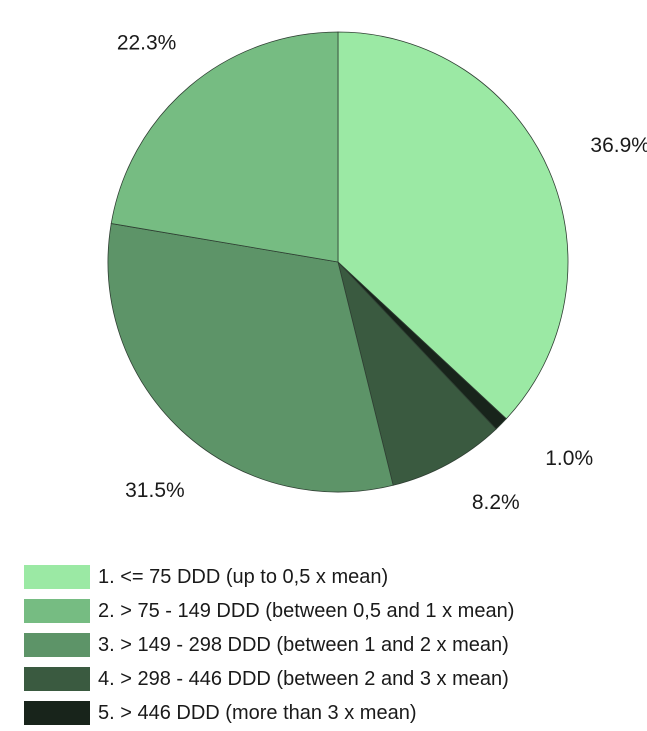 Image resolution: width=647 pixels, height=731 pixels. What do you see at coordinates (569, 458) in the screenshot?
I see `slice-value-label: 1.0%` at bounding box center [569, 458].